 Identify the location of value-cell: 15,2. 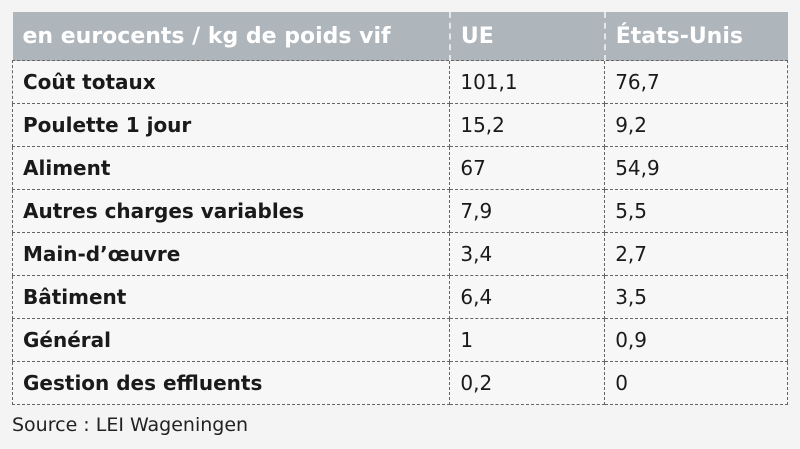
(527, 125).